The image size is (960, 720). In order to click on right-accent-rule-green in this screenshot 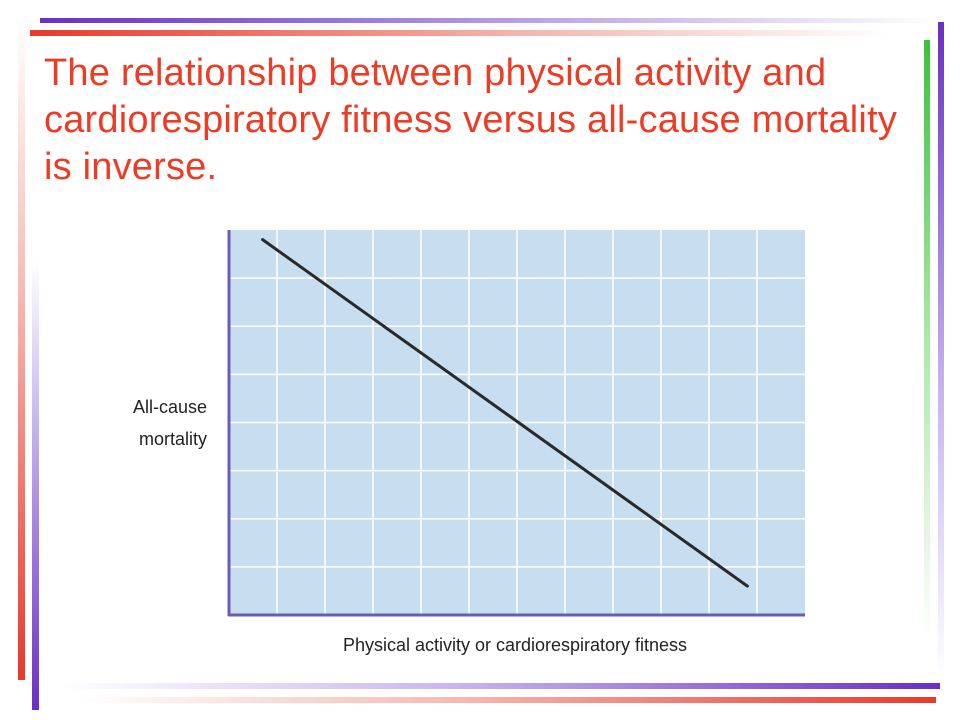, I will do `click(927, 340)`.